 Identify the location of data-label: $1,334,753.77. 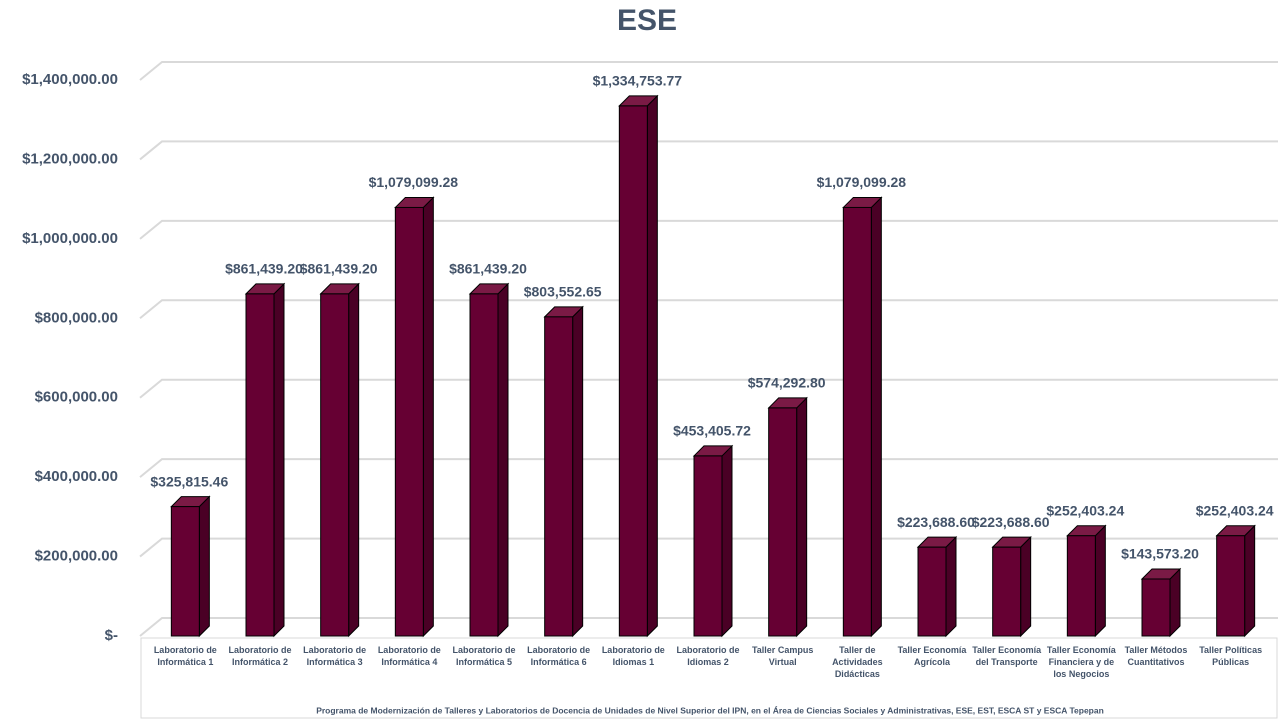
(638, 81).